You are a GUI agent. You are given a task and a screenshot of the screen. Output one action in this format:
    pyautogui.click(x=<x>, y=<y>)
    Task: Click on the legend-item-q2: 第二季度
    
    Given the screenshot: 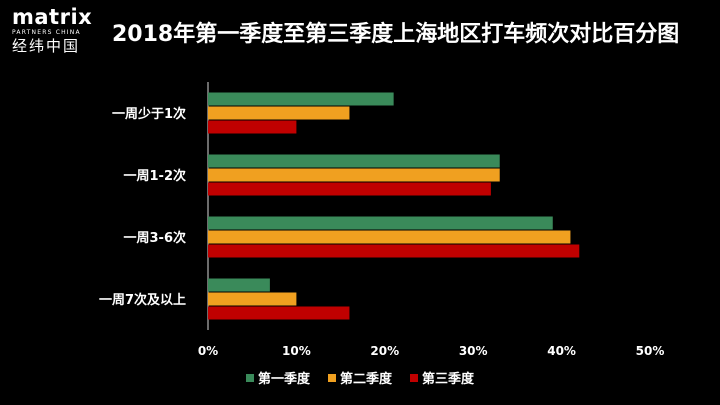 What is the action you would take?
    pyautogui.click(x=359, y=377)
    